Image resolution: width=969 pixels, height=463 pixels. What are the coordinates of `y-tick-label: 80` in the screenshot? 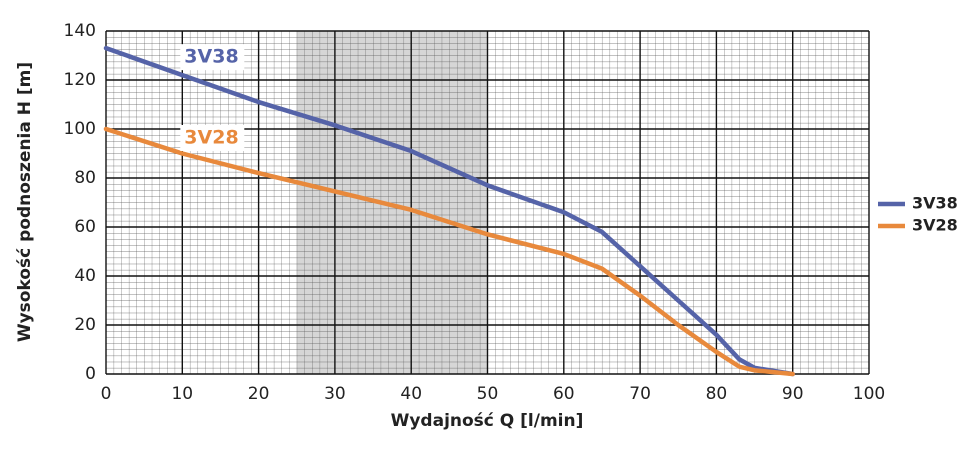 It's located at (85, 178).